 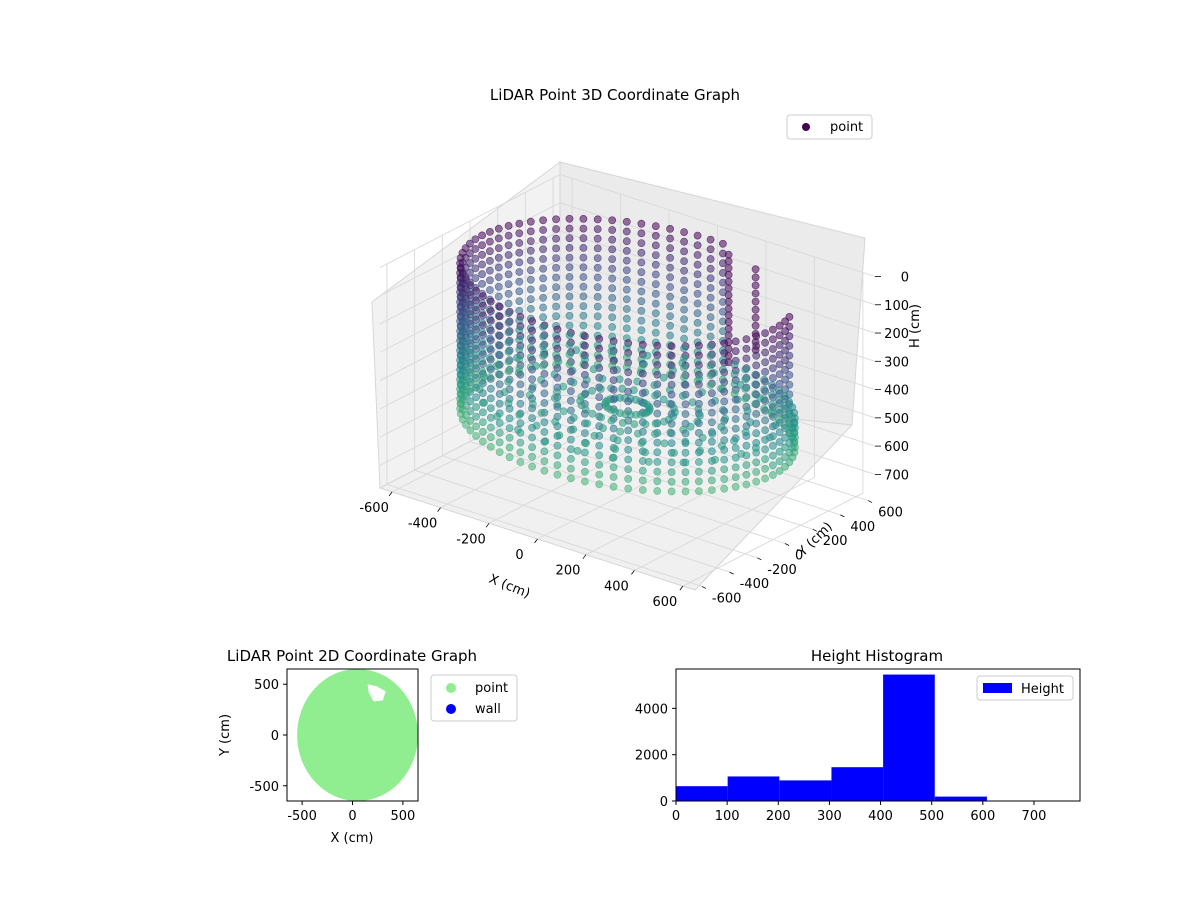 I want to click on z-tick-label-3d: 0, so click(x=905, y=278).